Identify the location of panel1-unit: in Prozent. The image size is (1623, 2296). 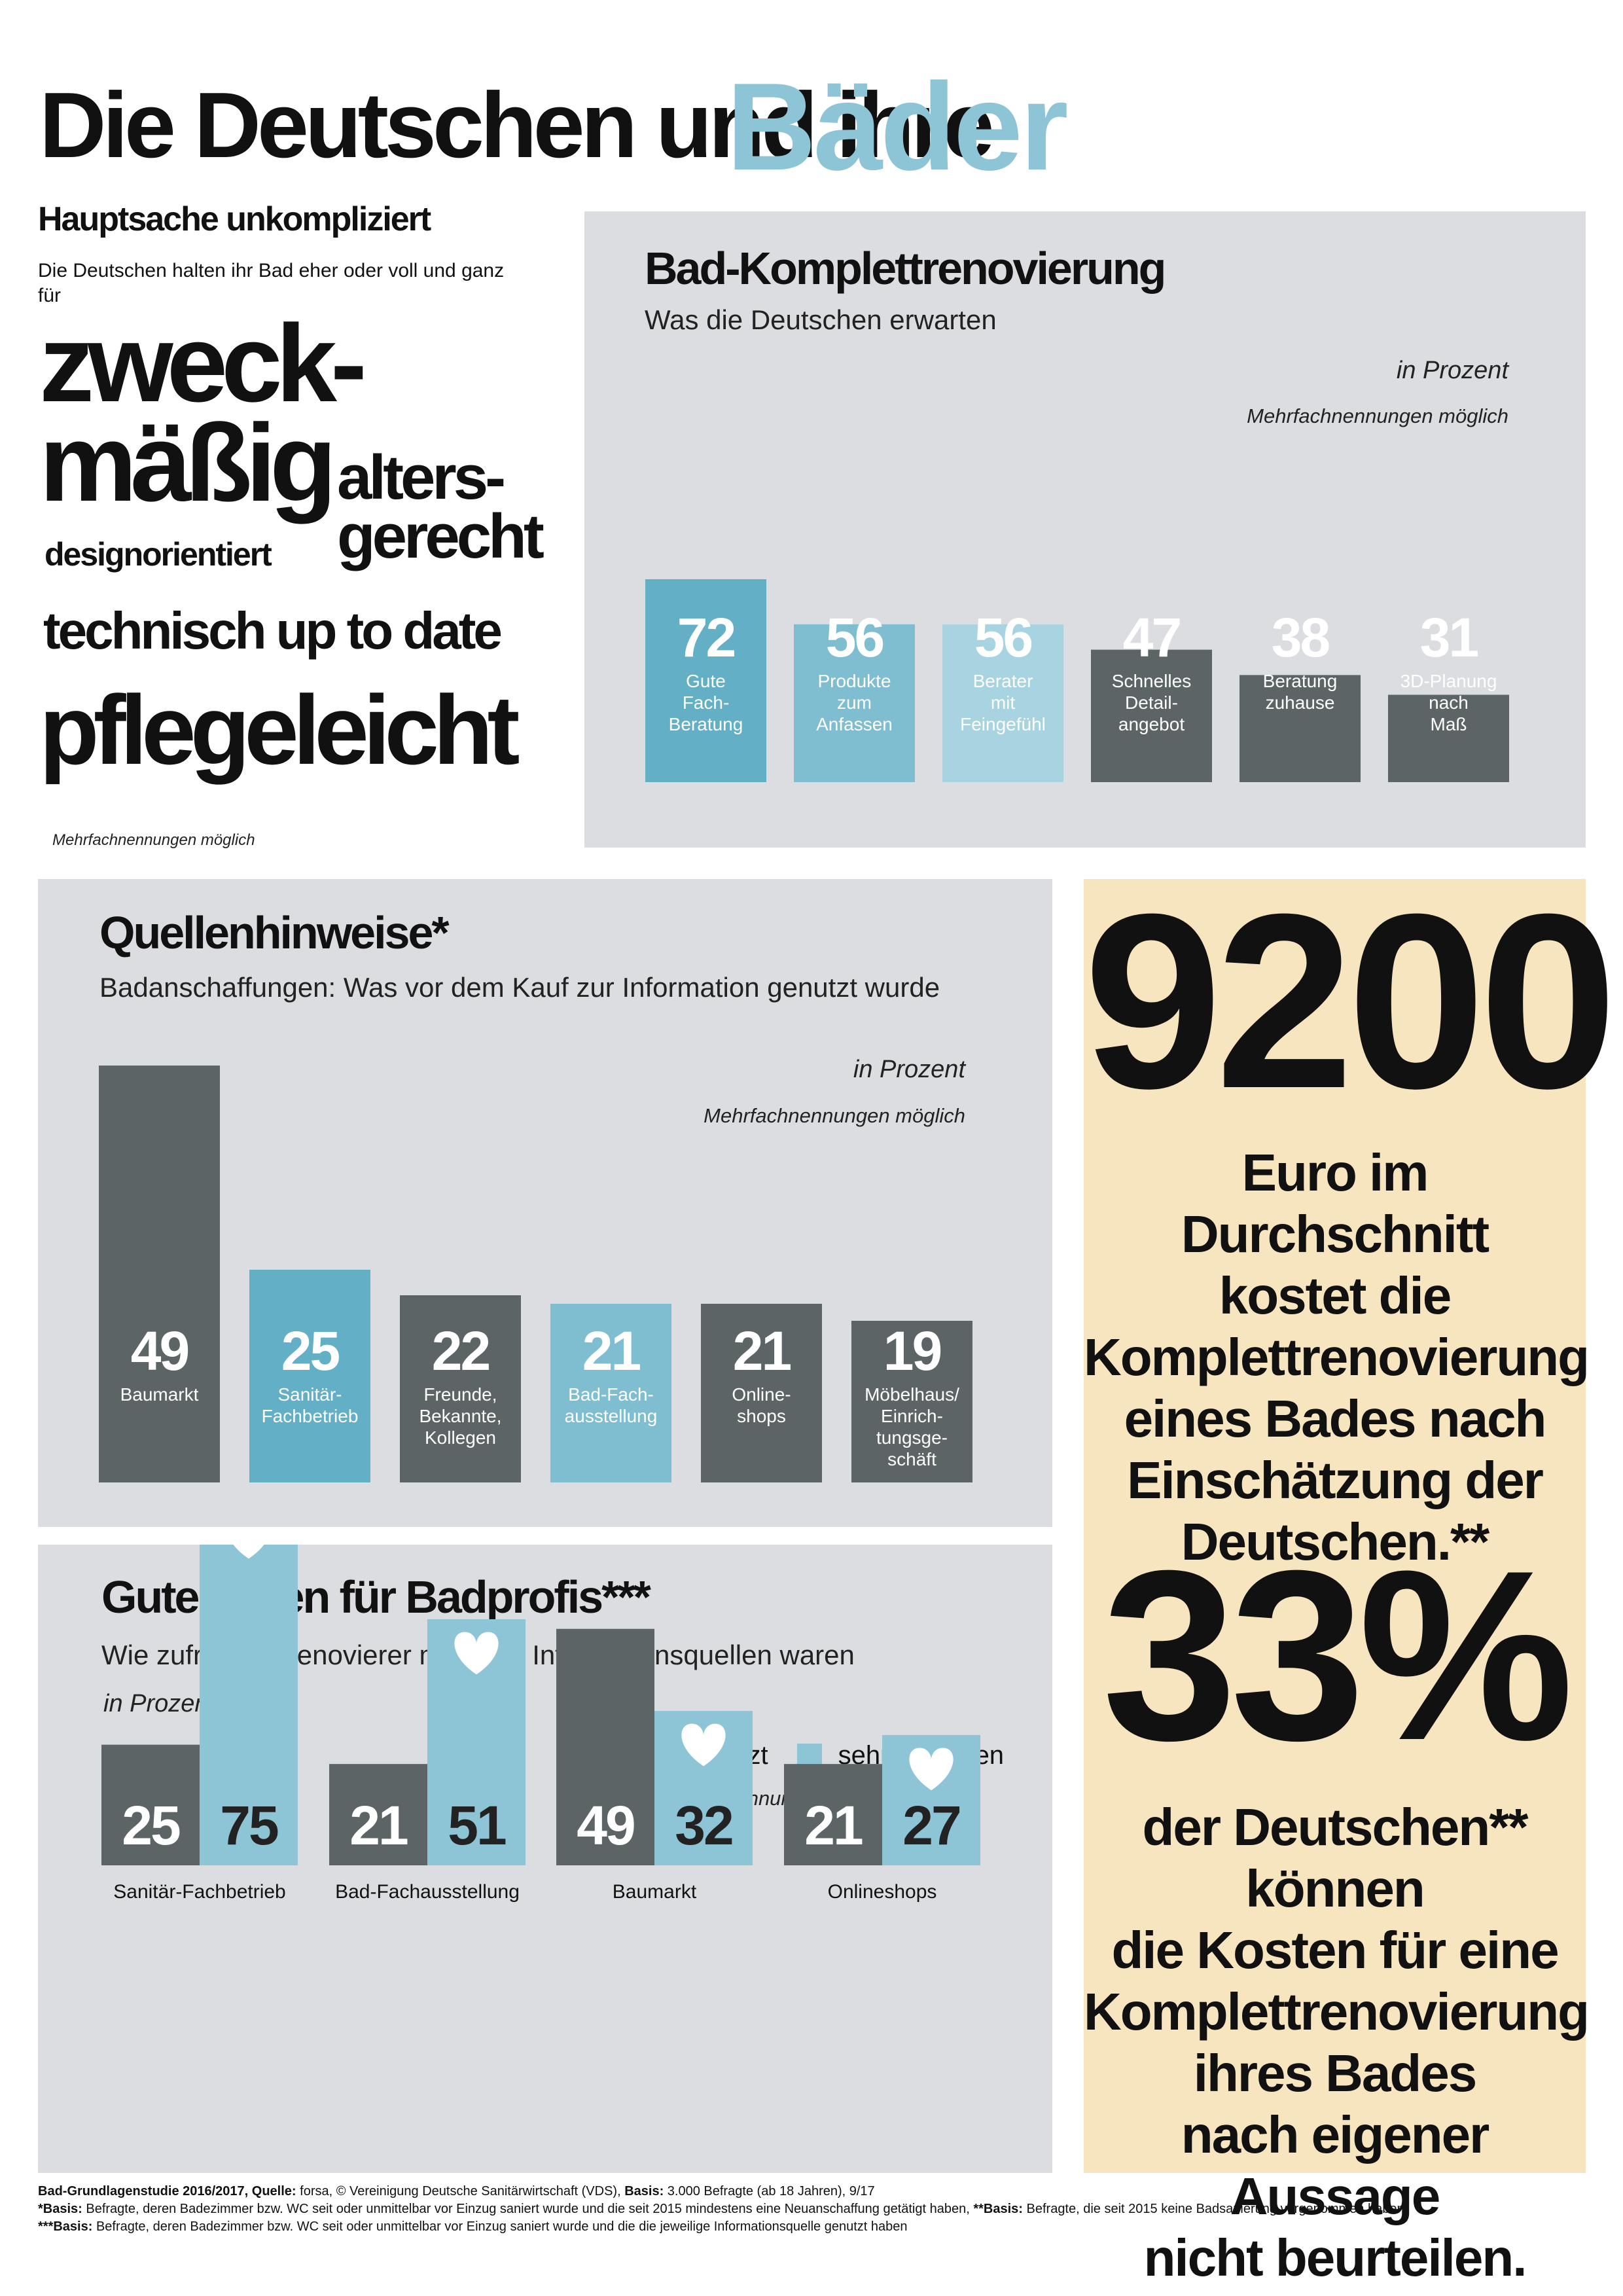
(1452, 370).